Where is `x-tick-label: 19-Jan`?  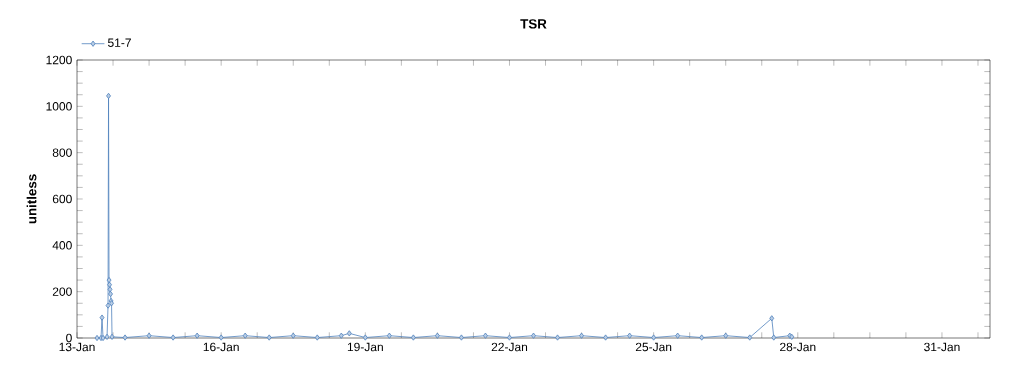
x-tick-label: 19-Jan is located at coordinates (365, 347).